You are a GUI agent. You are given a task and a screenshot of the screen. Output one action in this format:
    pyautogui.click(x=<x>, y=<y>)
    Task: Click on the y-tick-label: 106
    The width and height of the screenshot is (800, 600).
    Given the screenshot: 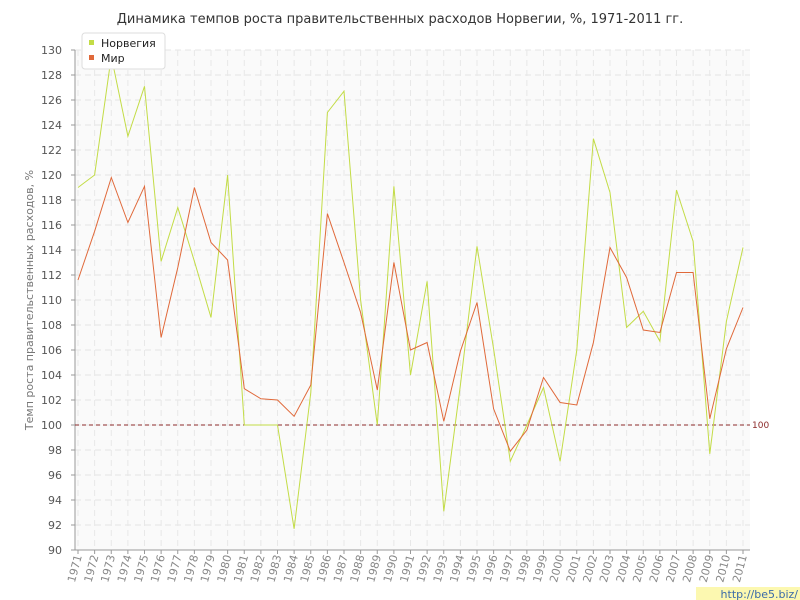 What is the action you would take?
    pyautogui.click(x=51, y=350)
    